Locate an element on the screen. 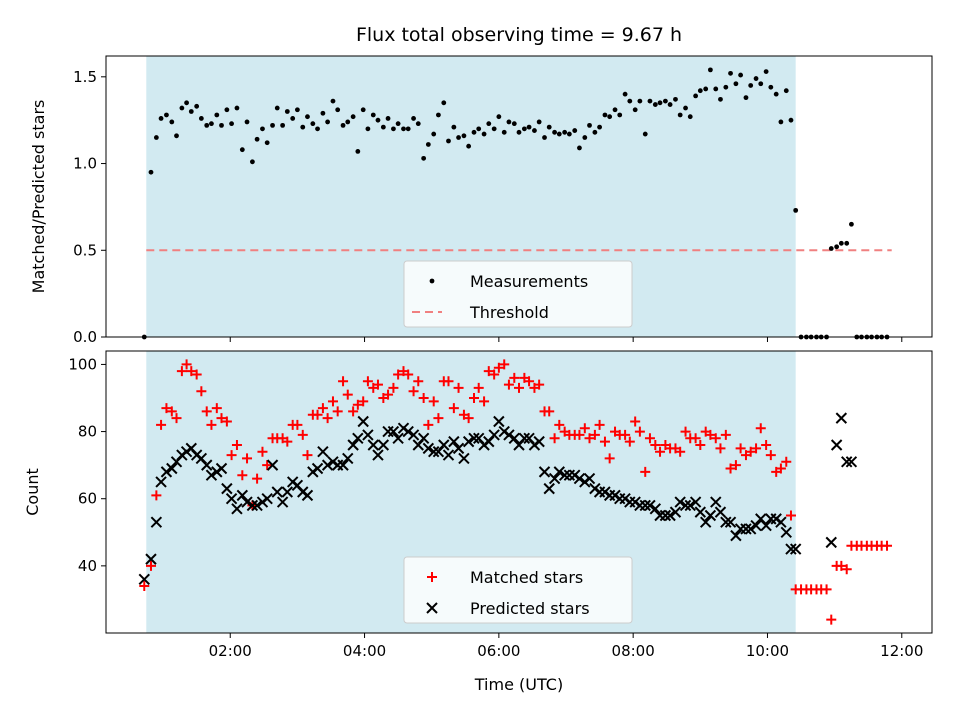  legend-marker-measurements is located at coordinates (432, 281).